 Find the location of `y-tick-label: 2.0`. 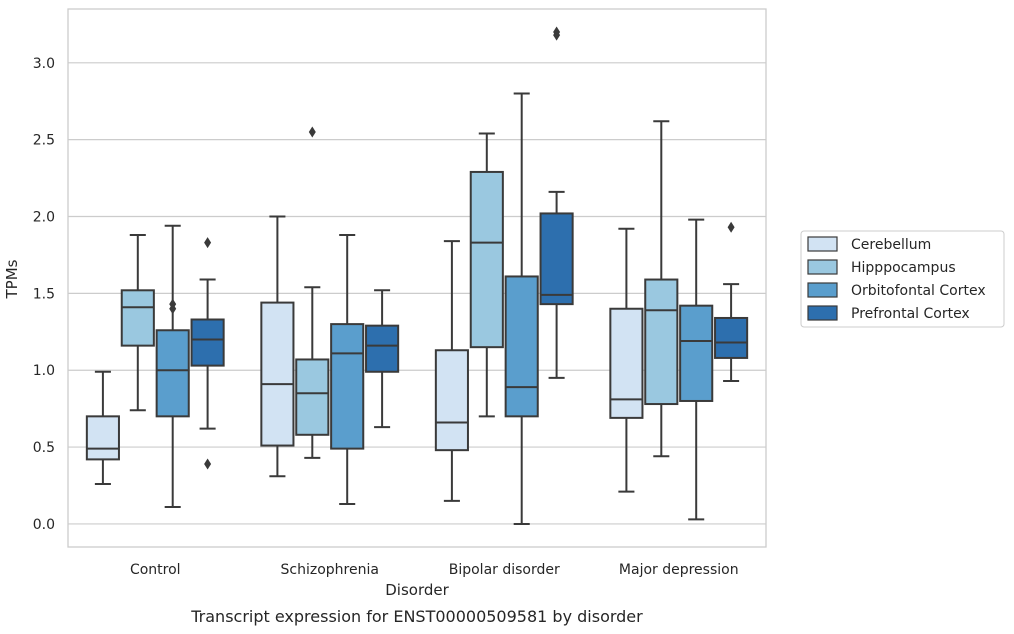

y-tick-label: 2.0 is located at coordinates (44, 218).